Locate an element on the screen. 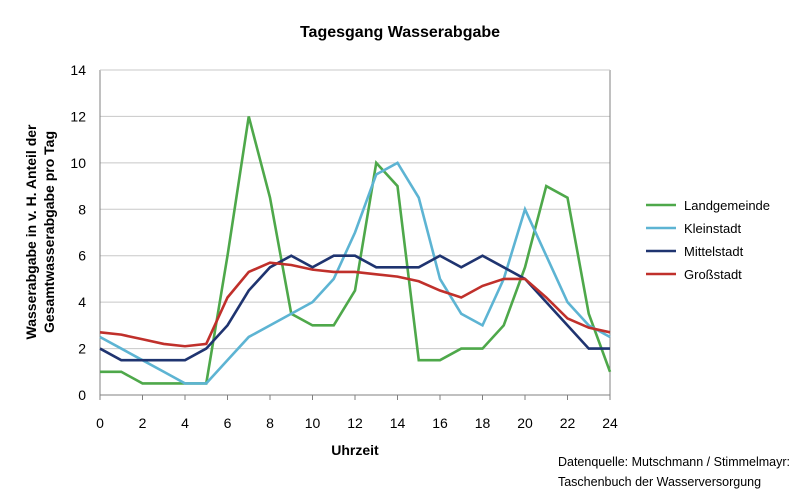 This screenshot has width=800, height=498. series-line-großstadt is located at coordinates (355, 304).